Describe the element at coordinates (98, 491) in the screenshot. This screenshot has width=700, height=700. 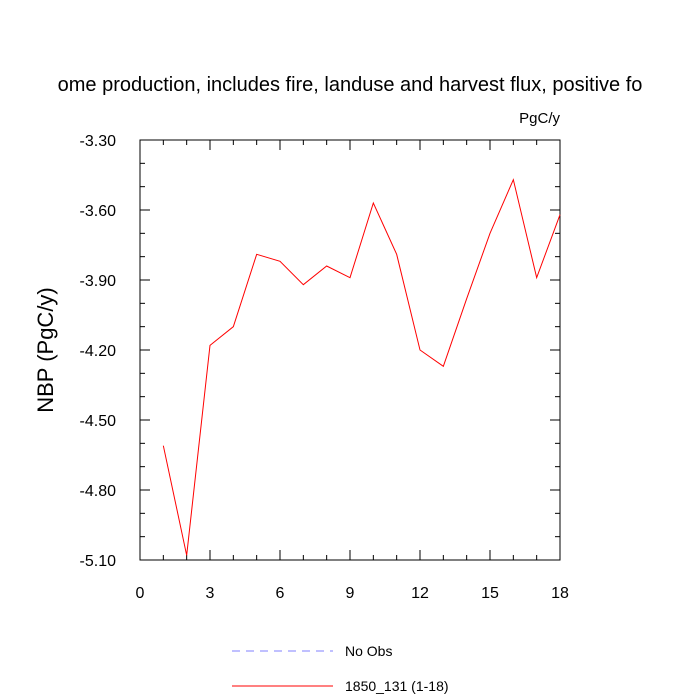
I see `y-tick-label: -4.80` at that location.